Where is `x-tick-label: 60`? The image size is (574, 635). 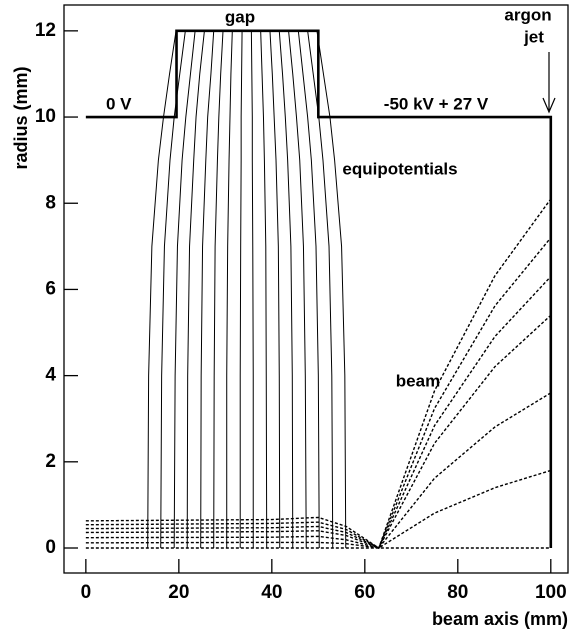
x-tick-label: 60 is located at coordinates (364, 592).